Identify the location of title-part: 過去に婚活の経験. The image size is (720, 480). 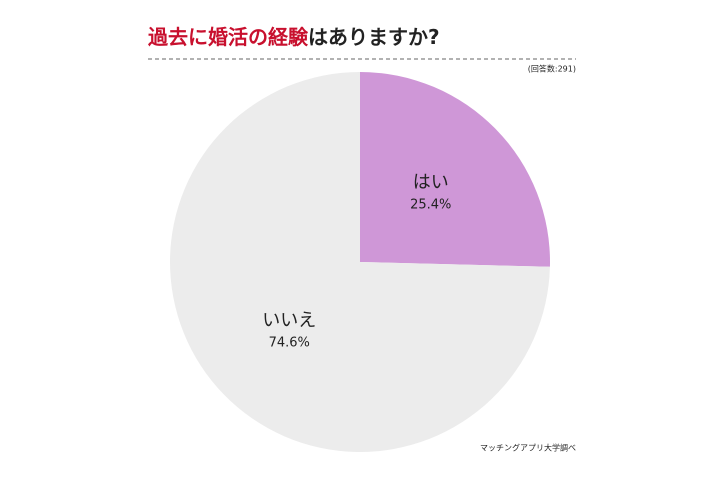
(228, 37).